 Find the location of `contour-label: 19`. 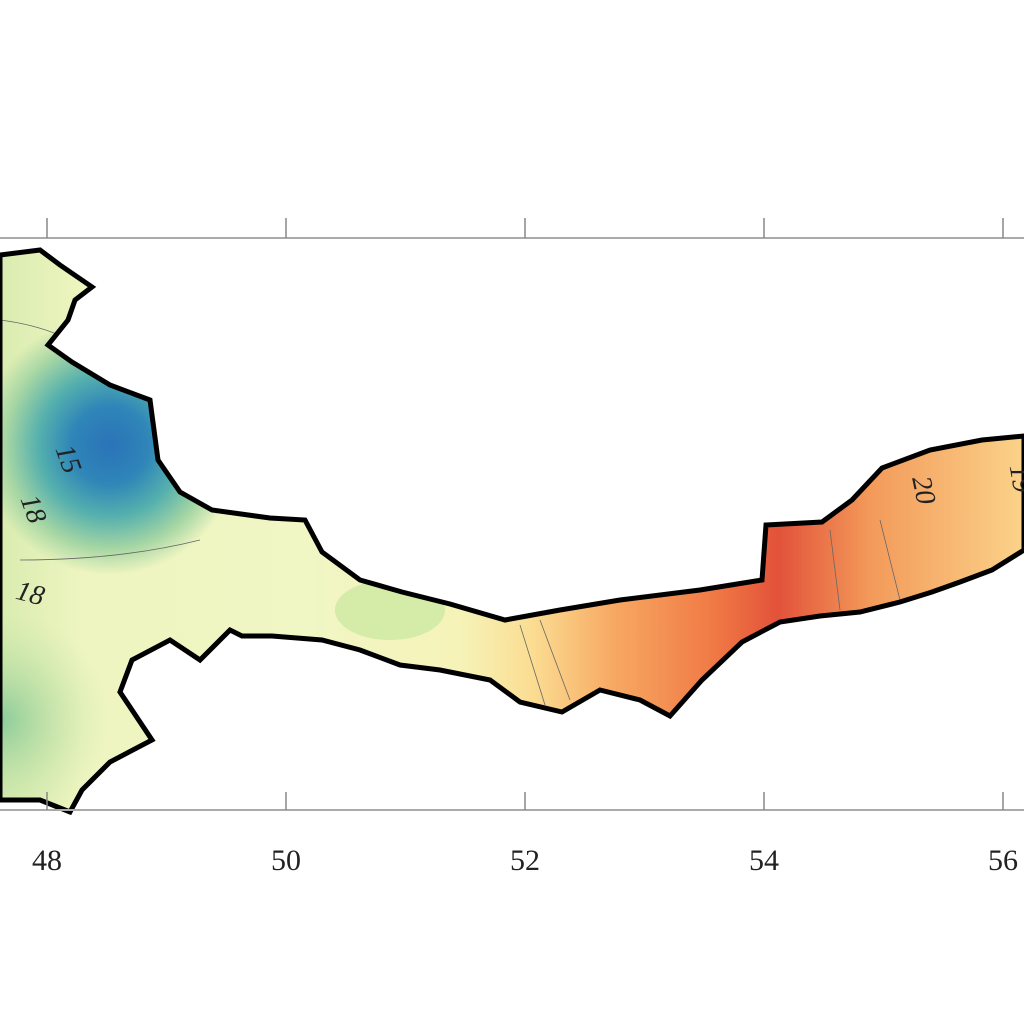

contour-label: 19 is located at coordinates (1013, 478).